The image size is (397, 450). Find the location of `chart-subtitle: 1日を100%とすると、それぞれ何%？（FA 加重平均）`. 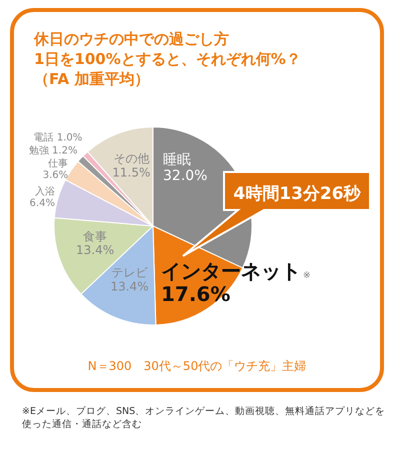

chart-subtitle: 1日を100%とすると、それぞれ何%？（FA 加重平均） is located at coordinates (167, 69).